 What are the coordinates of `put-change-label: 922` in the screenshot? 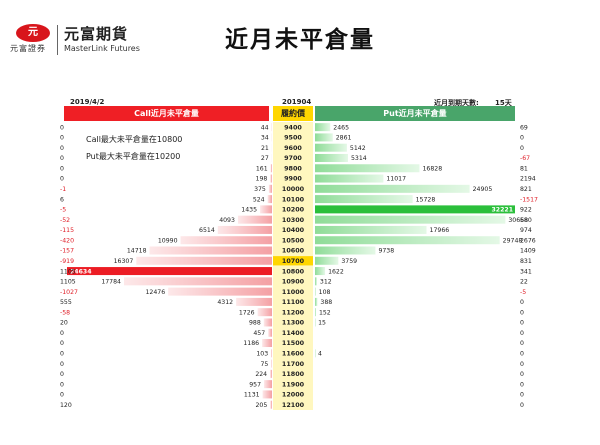 It's located at (526, 210).